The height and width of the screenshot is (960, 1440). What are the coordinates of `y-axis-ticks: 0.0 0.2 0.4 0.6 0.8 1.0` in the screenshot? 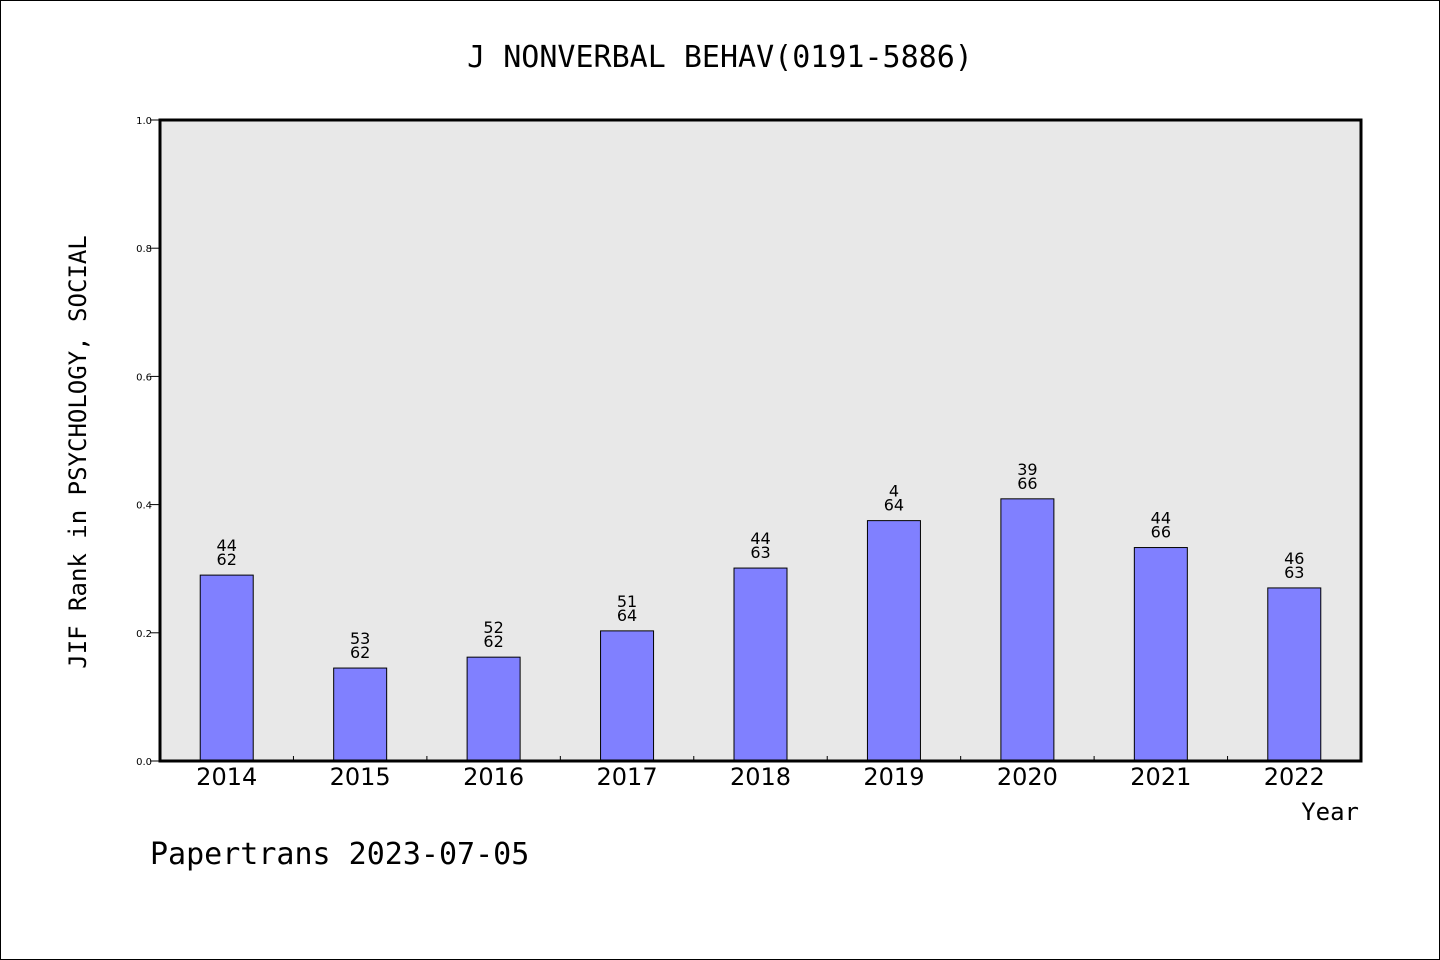 It's located at (148, 442).